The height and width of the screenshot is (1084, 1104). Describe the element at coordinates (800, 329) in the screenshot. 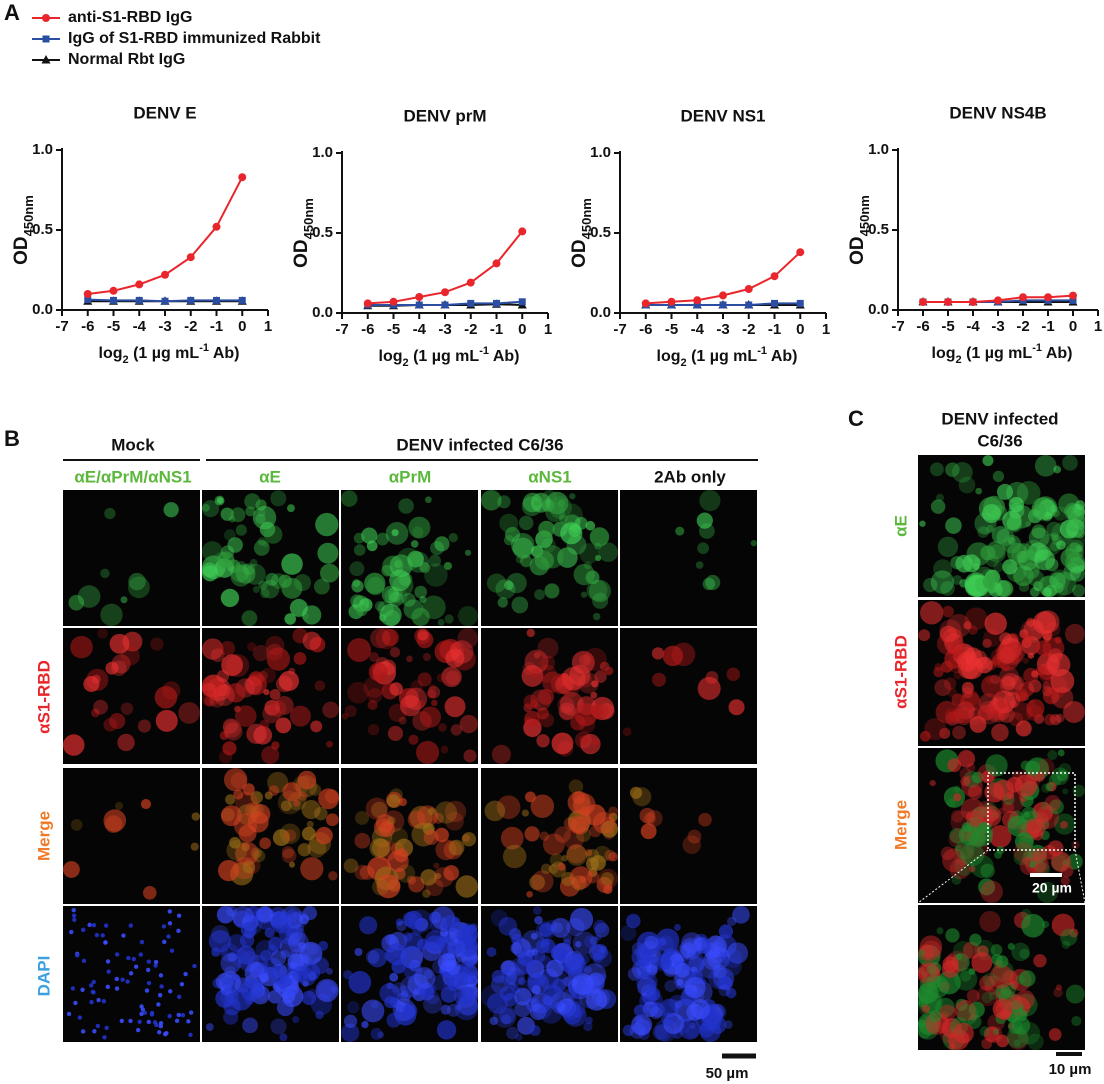

I see `x-tick-label: 0` at that location.